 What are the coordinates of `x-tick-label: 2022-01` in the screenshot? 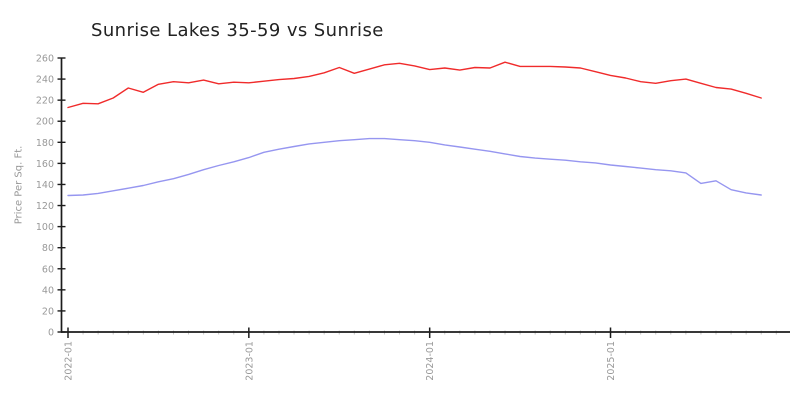 It's located at (69, 361).